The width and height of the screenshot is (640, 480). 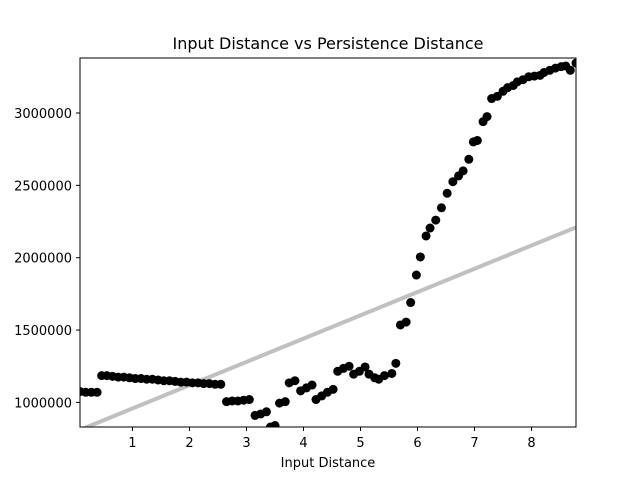 I want to click on y-axis: 1000000 1500000 2000000 2500000 3000000, so click(x=47, y=259).